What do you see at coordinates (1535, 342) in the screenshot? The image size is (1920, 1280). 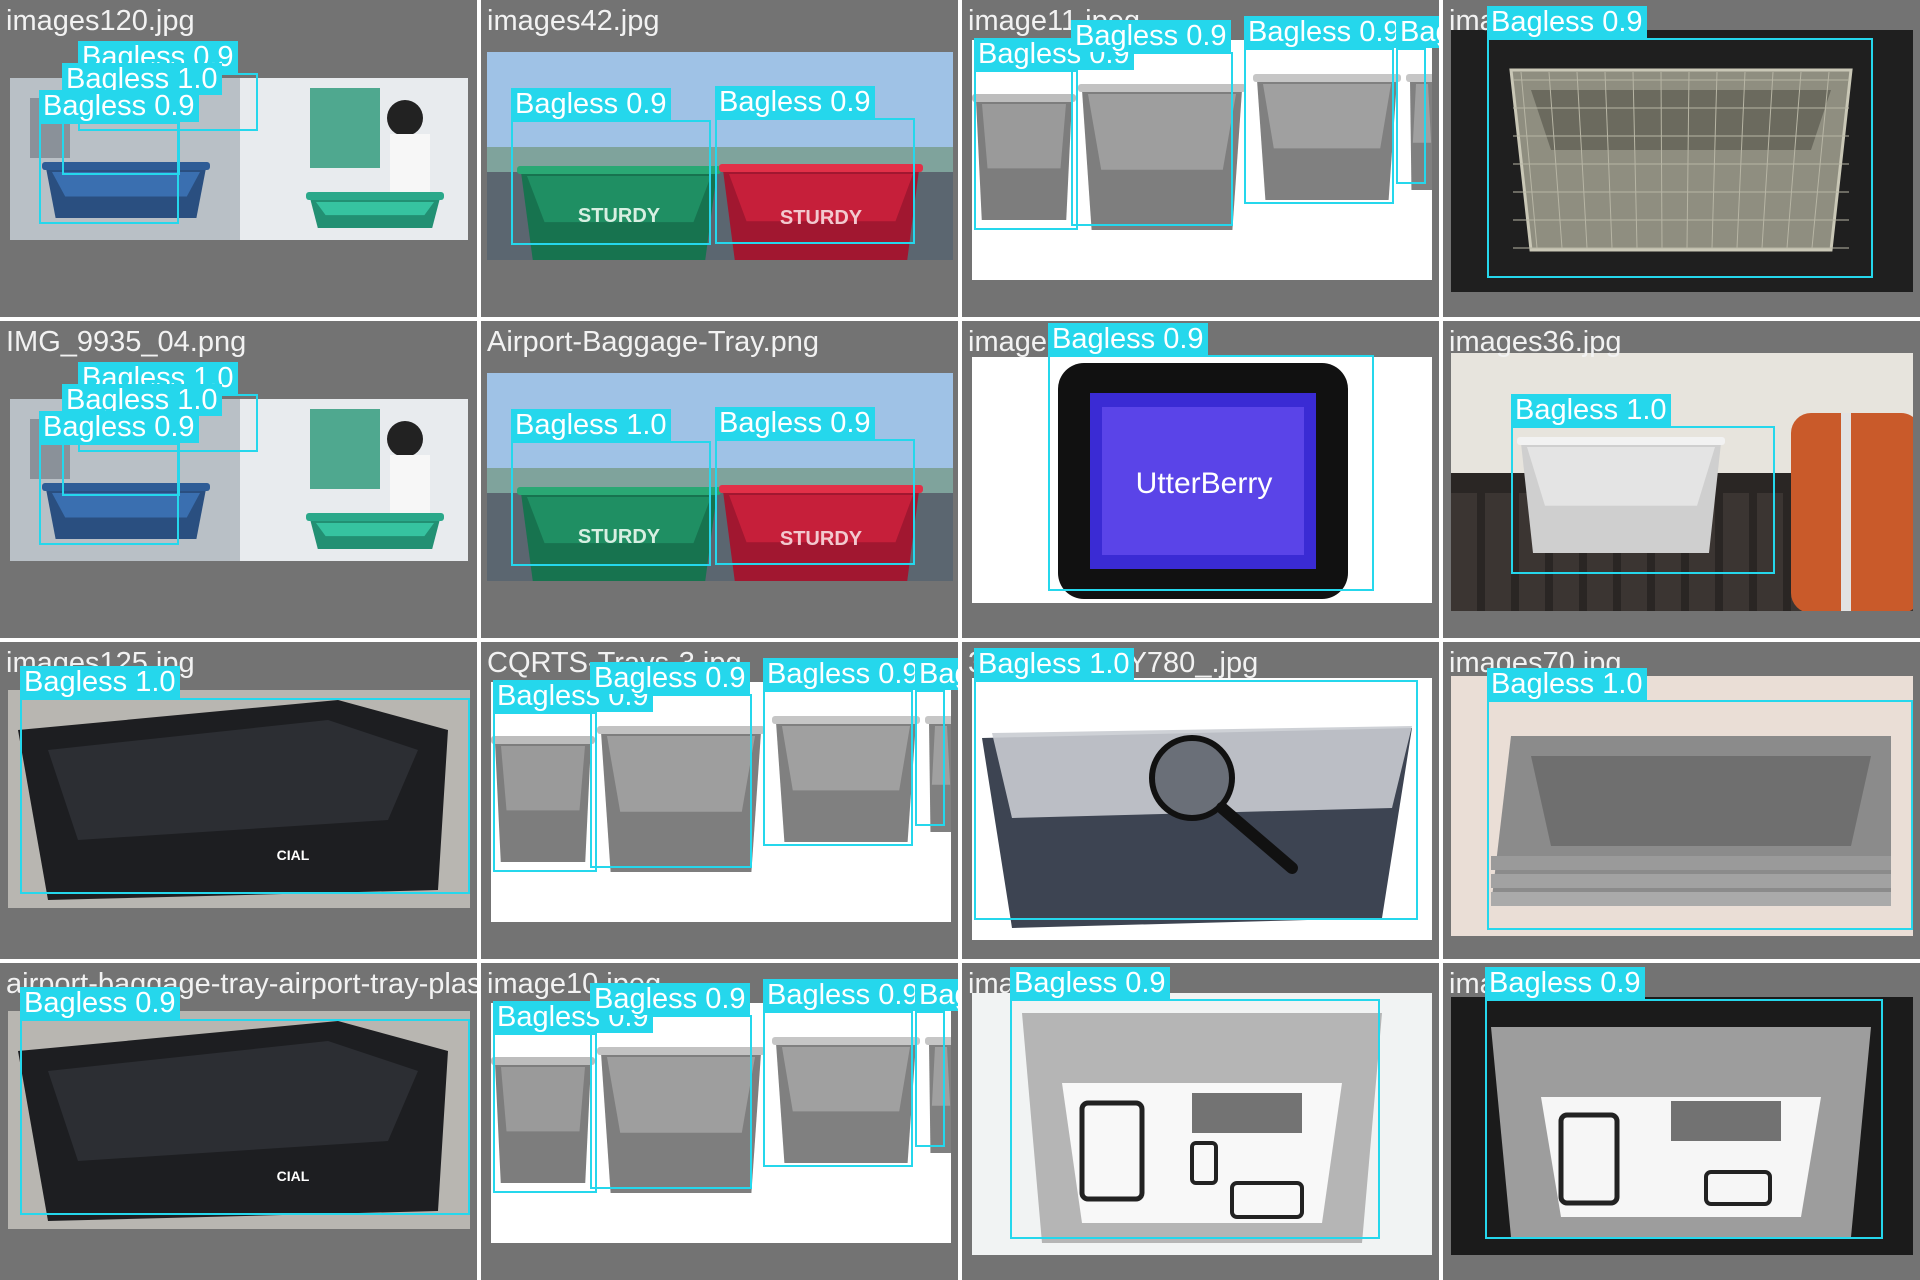 I see `tile-filename: images36.jpg` at bounding box center [1535, 342].